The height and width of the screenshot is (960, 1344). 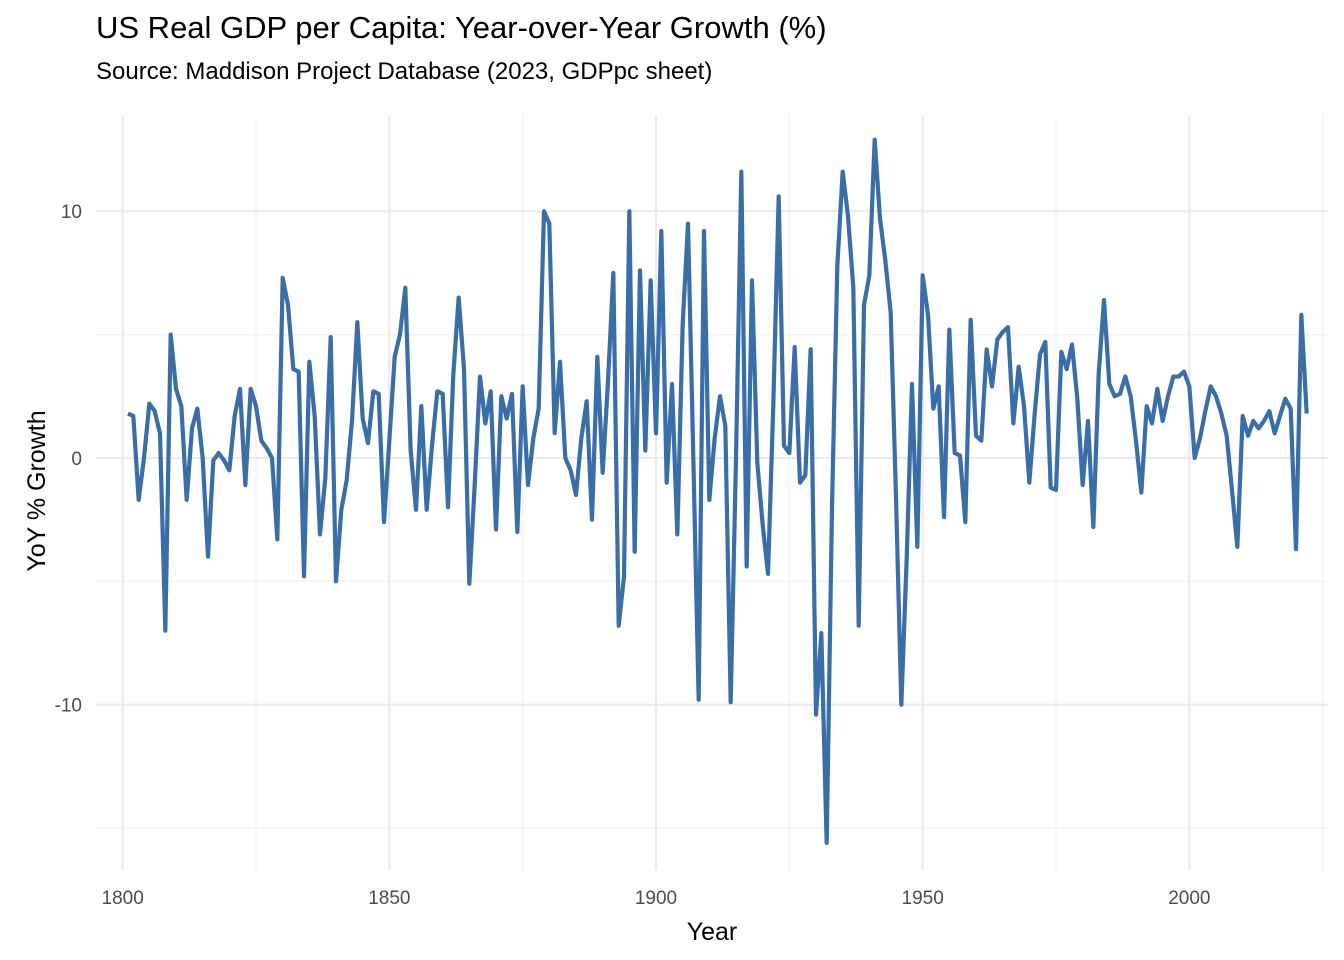 What do you see at coordinates (712, 932) in the screenshot?
I see `x-axis-title: Year` at bounding box center [712, 932].